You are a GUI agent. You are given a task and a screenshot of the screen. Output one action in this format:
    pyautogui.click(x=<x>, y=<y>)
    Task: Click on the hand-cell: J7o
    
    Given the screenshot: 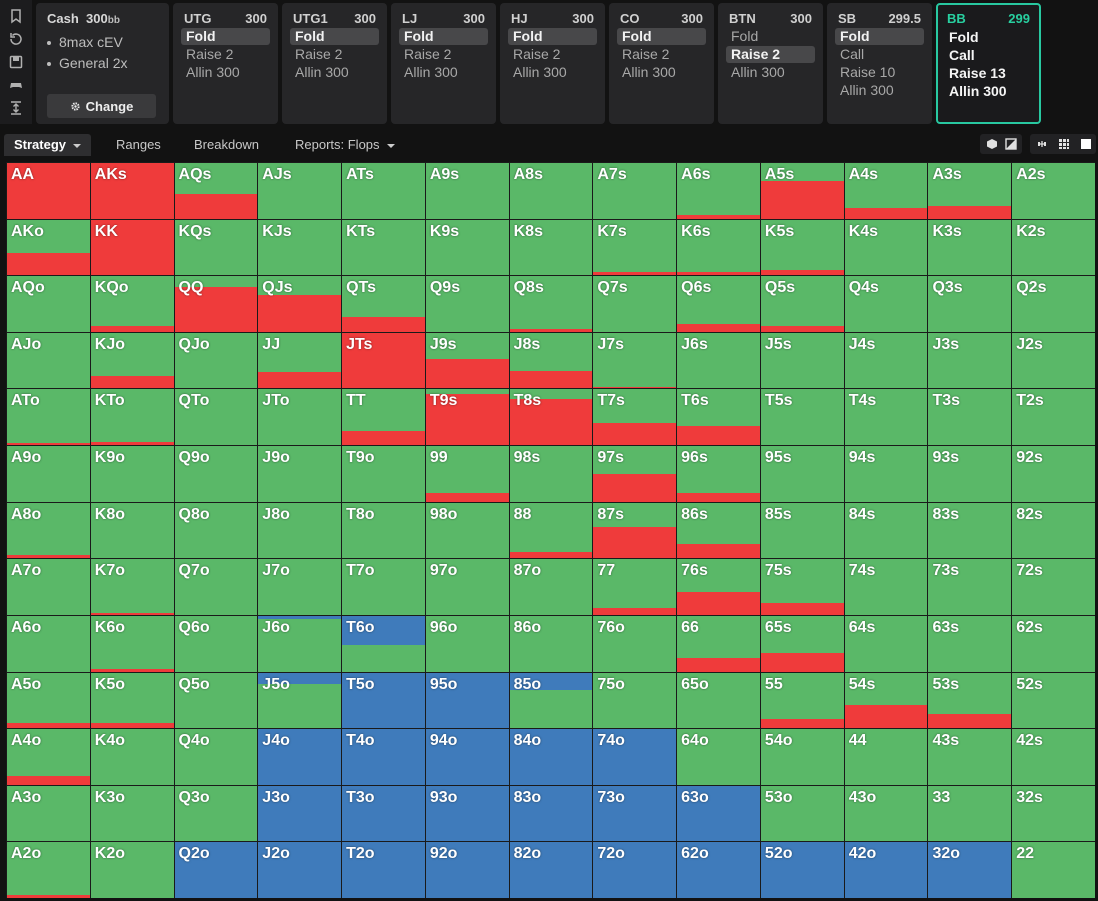 What is the action you would take?
    pyautogui.click(x=300, y=587)
    